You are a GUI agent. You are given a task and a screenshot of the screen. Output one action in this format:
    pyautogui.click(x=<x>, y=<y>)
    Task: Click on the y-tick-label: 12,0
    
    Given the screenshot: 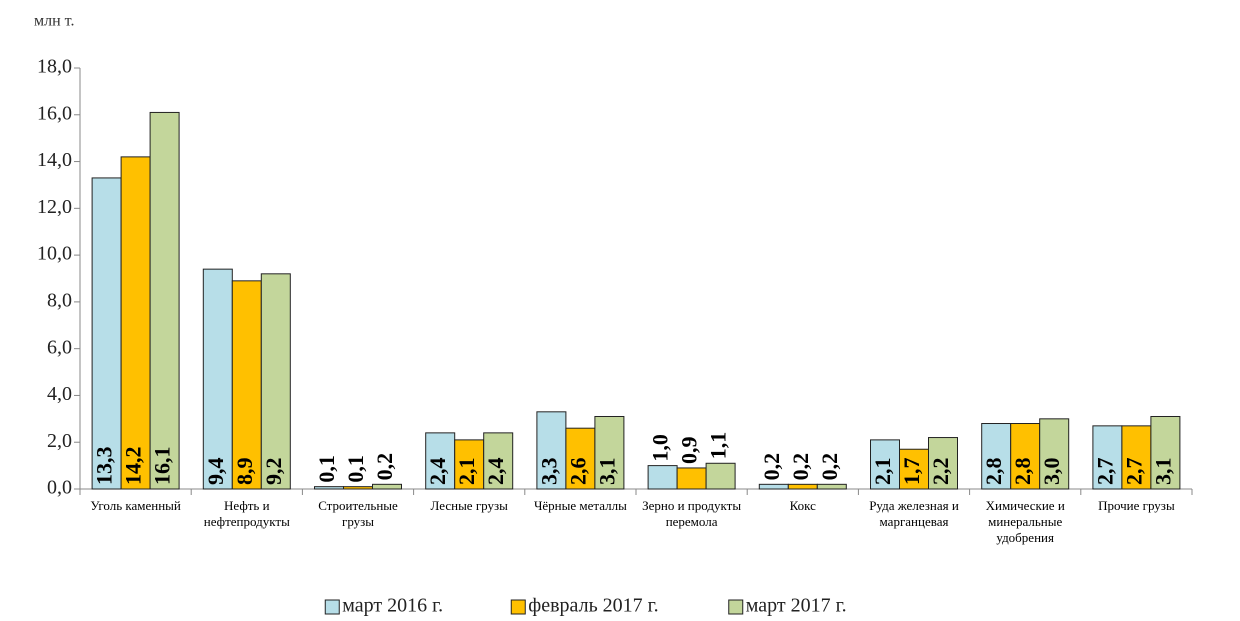 What is the action you would take?
    pyautogui.click(x=54, y=207)
    